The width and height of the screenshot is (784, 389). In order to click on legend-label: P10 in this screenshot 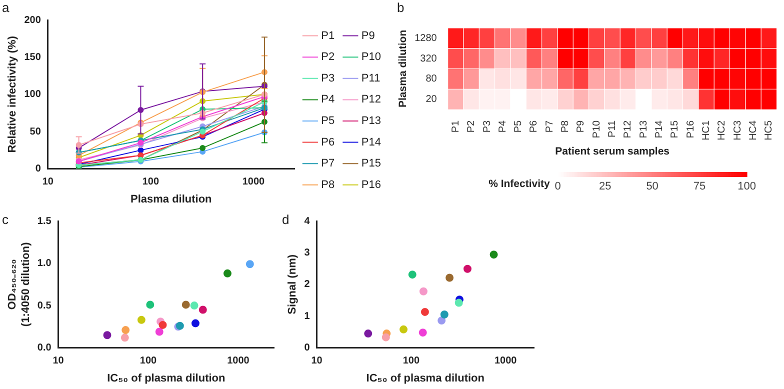, I will do `click(371, 57)`.